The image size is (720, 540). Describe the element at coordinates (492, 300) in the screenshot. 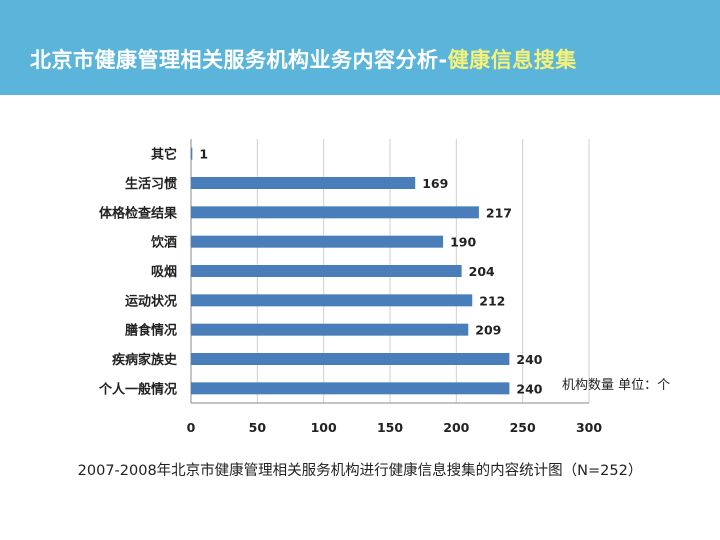

I see `data-label: 212` at that location.